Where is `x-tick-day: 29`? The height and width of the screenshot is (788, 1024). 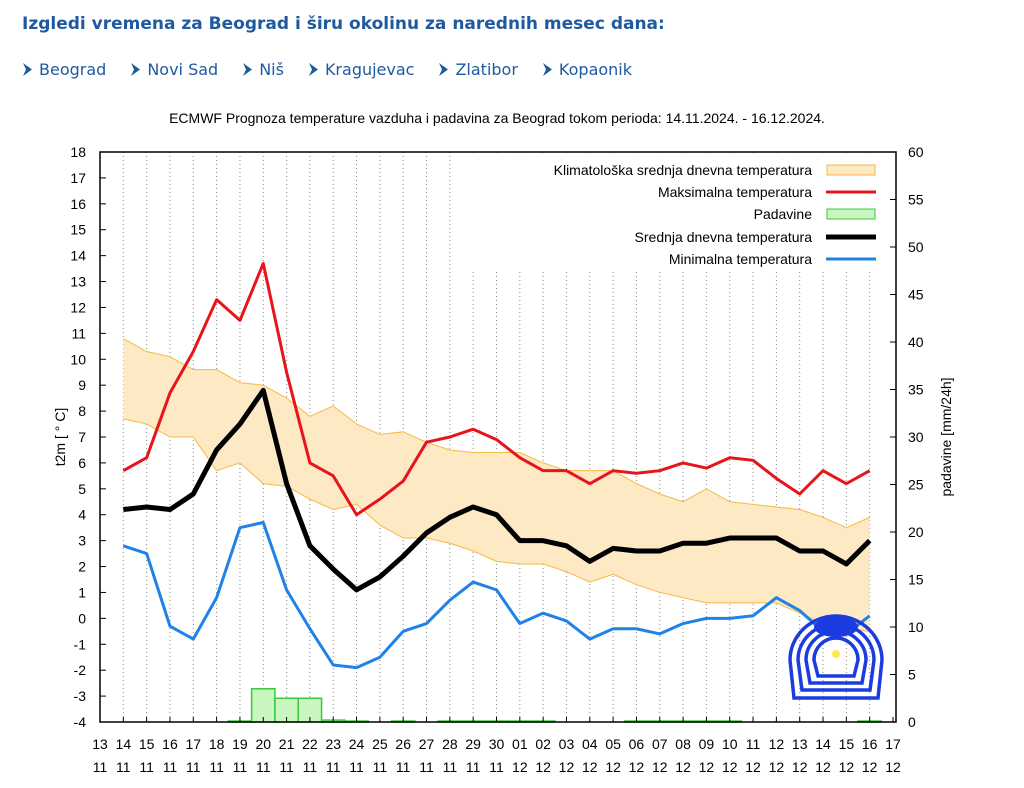
x-tick-day: 29 is located at coordinates (473, 744).